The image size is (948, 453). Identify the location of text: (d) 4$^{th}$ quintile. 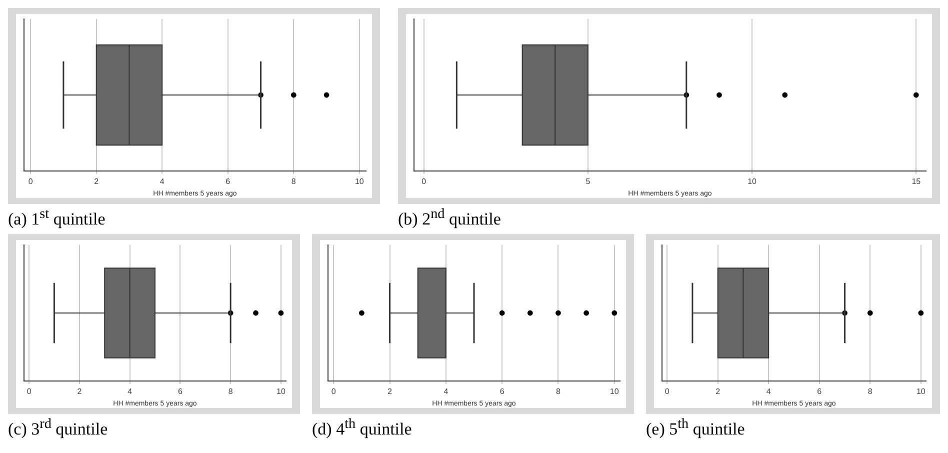
(362, 428).